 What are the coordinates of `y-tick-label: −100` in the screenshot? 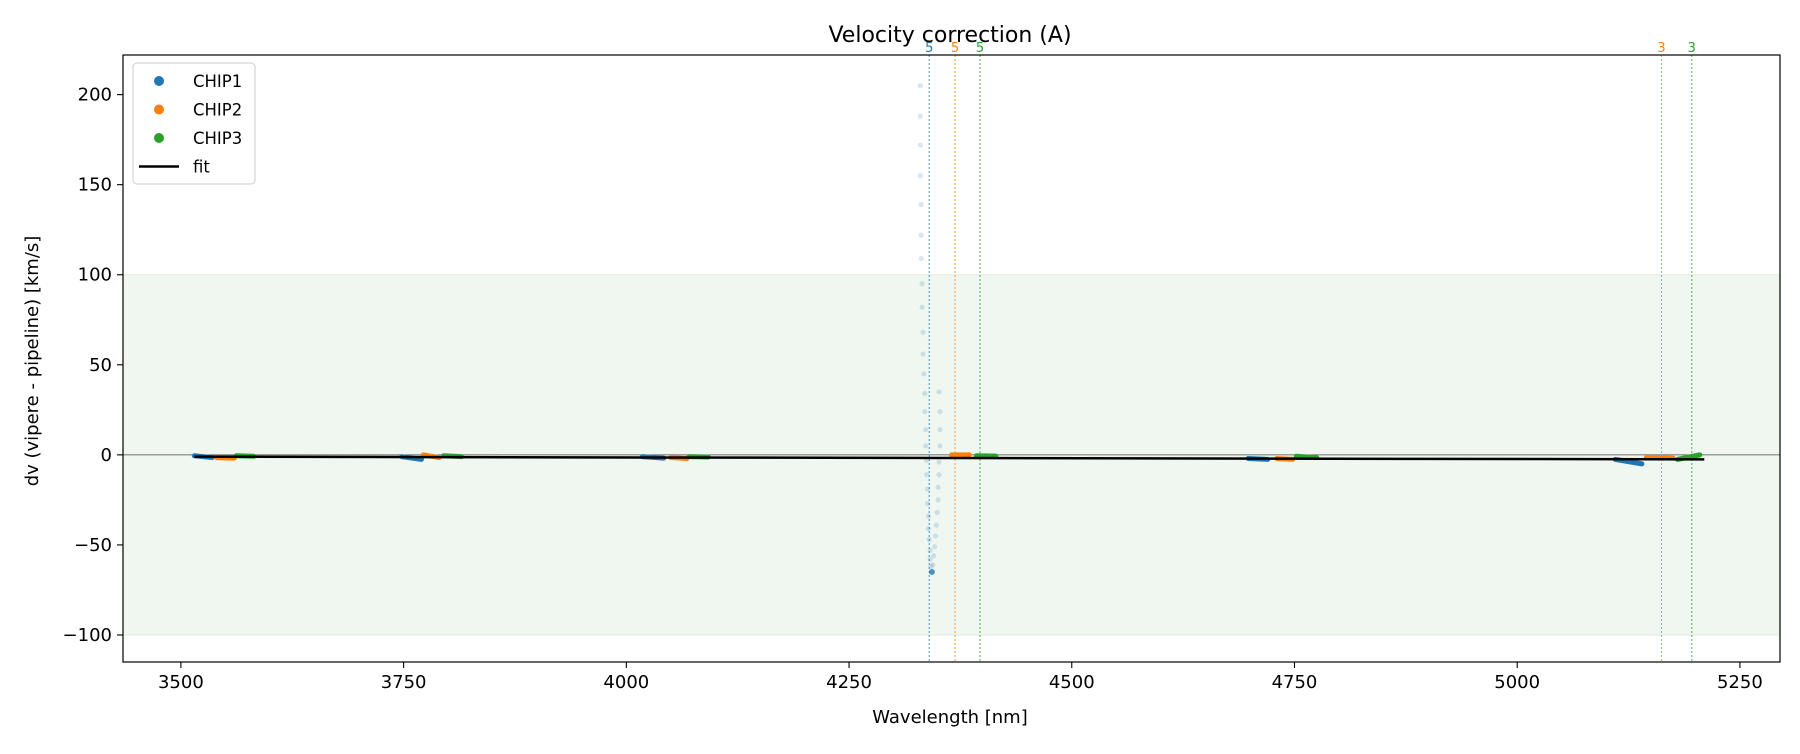 It's located at (87, 635).